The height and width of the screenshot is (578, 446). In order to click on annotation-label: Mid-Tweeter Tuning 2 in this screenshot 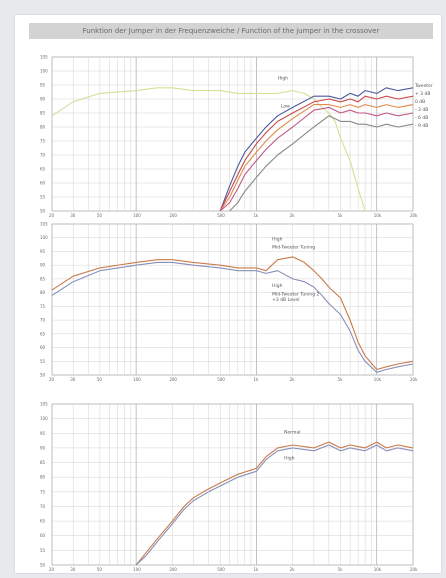, I will do `click(295, 294)`.